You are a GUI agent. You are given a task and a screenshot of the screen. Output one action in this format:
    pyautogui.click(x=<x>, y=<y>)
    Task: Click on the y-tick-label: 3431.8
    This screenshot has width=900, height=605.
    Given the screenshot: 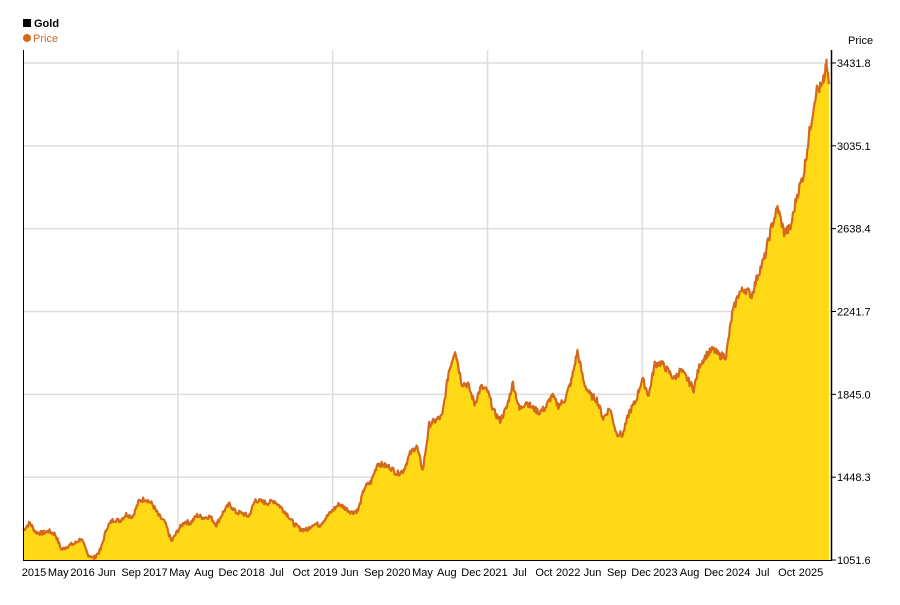 What is the action you would take?
    pyautogui.click(x=854, y=64)
    